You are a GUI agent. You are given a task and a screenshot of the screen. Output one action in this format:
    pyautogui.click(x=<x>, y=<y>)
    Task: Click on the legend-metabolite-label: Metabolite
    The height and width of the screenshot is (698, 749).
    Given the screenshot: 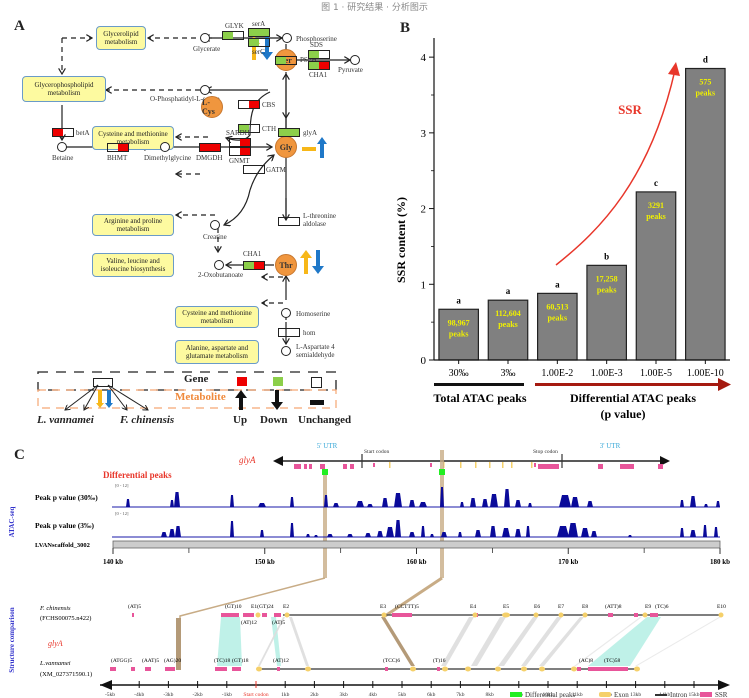 What is the action you would take?
    pyautogui.click(x=200, y=397)
    